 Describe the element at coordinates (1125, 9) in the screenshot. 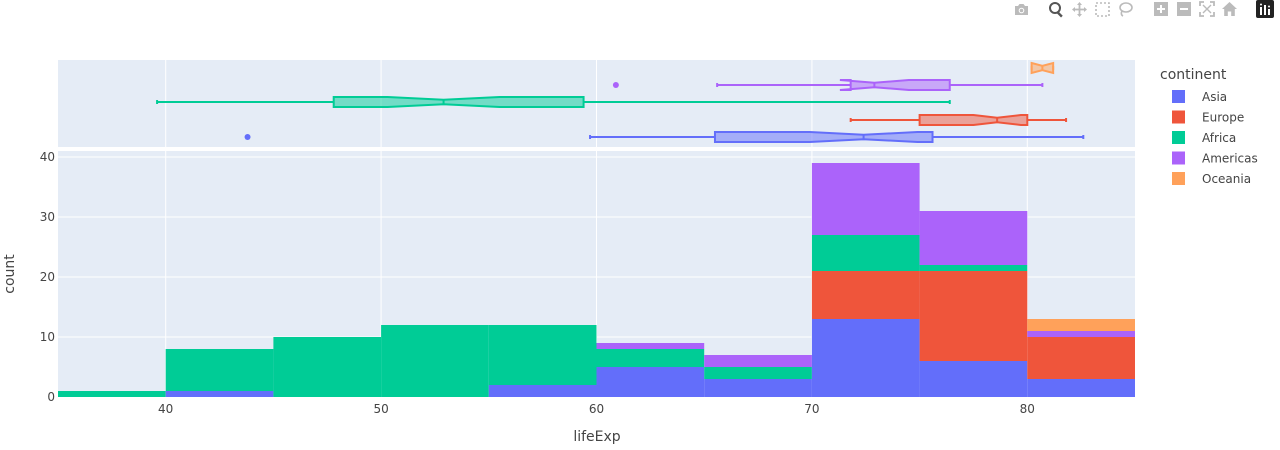

I see `lasso-icon` at that location.